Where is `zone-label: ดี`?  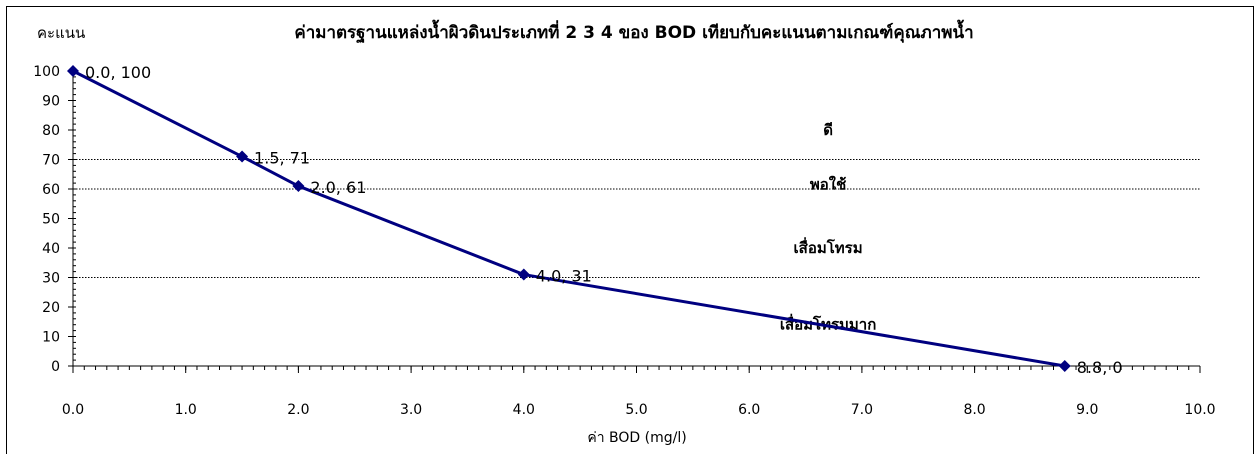 zone-label: ดี is located at coordinates (828, 130).